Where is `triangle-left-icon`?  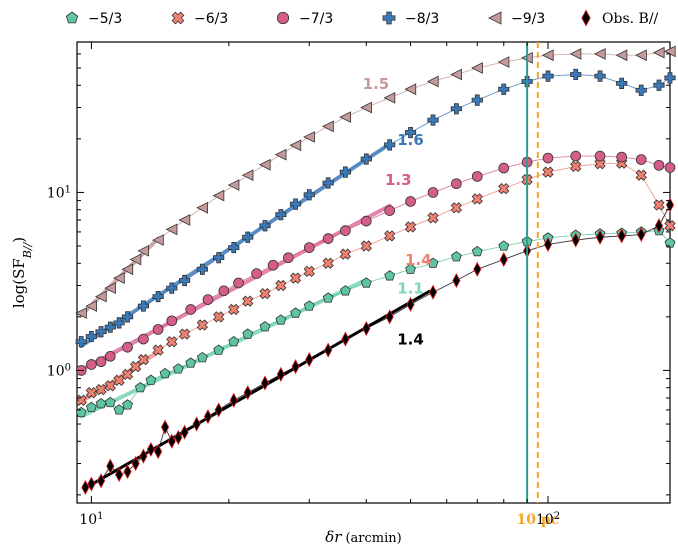 triangle-left-icon is located at coordinates (495, 18).